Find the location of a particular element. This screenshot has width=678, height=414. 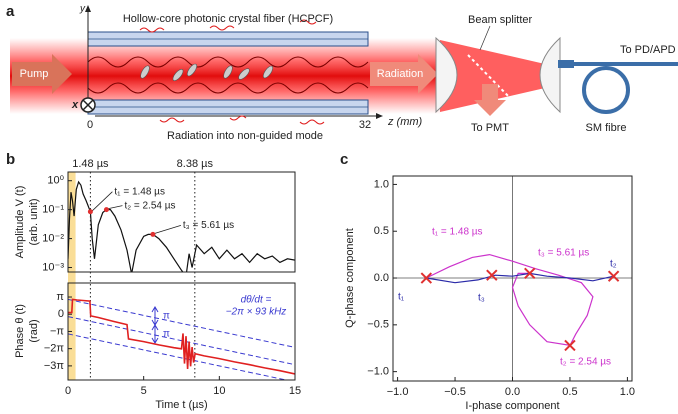

guided-mode is located at coordinates (228, 75).